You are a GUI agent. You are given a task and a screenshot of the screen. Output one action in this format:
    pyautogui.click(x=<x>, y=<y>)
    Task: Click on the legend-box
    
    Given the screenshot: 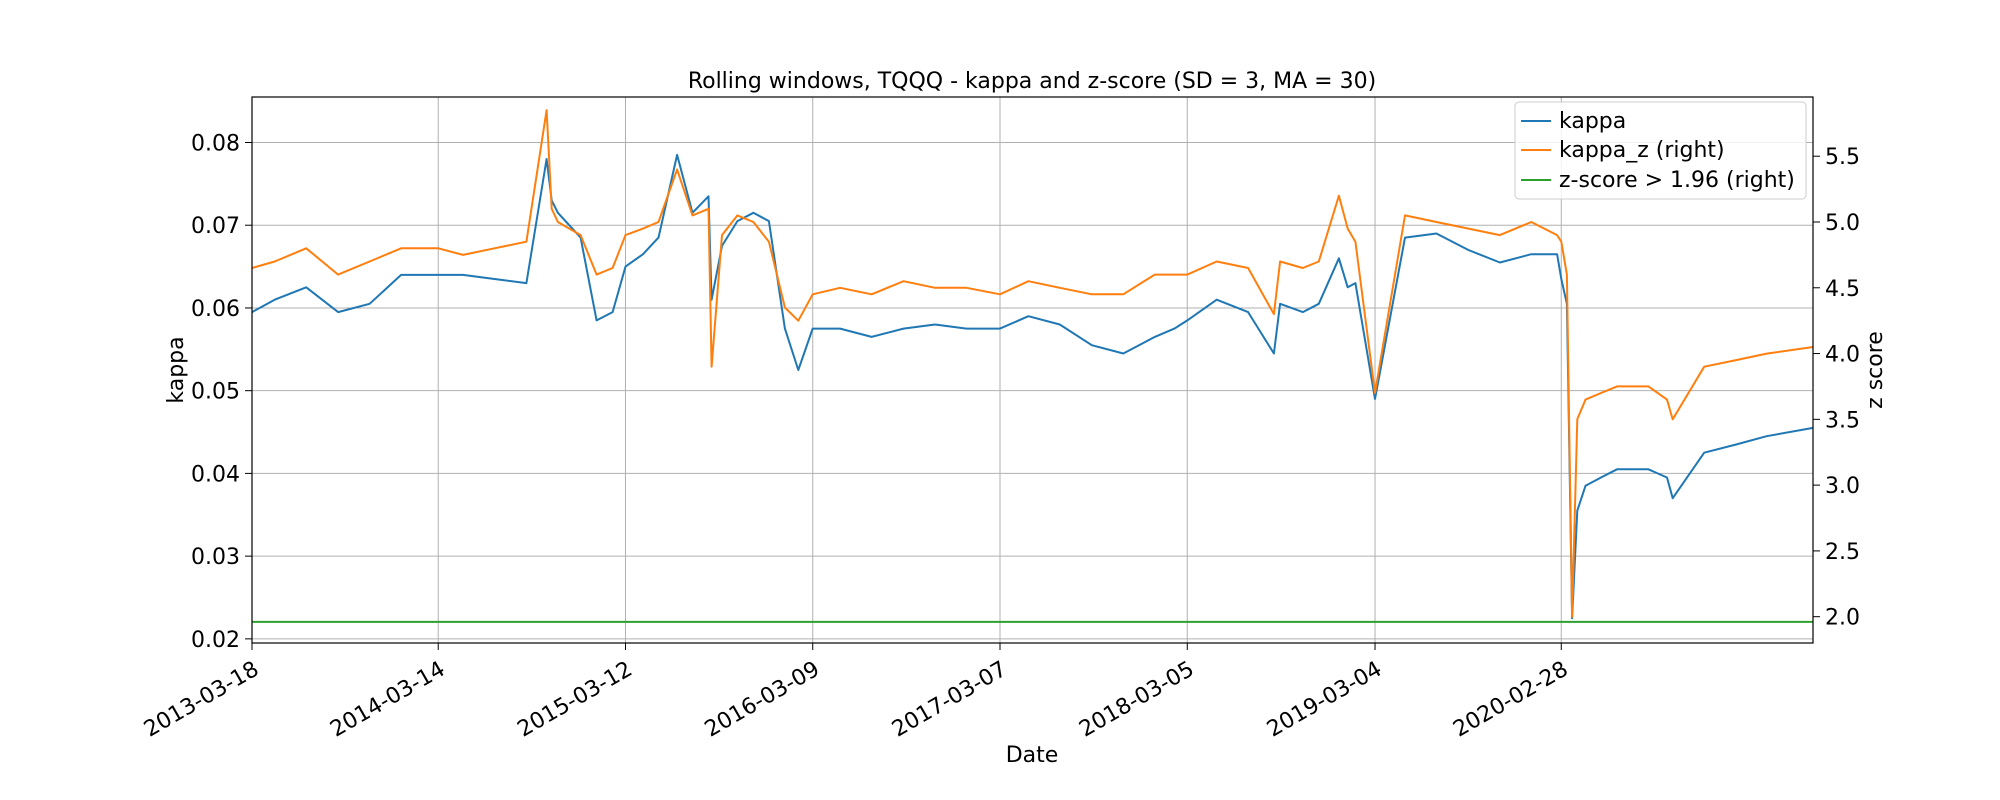 What is the action you would take?
    pyautogui.click(x=1660, y=150)
    